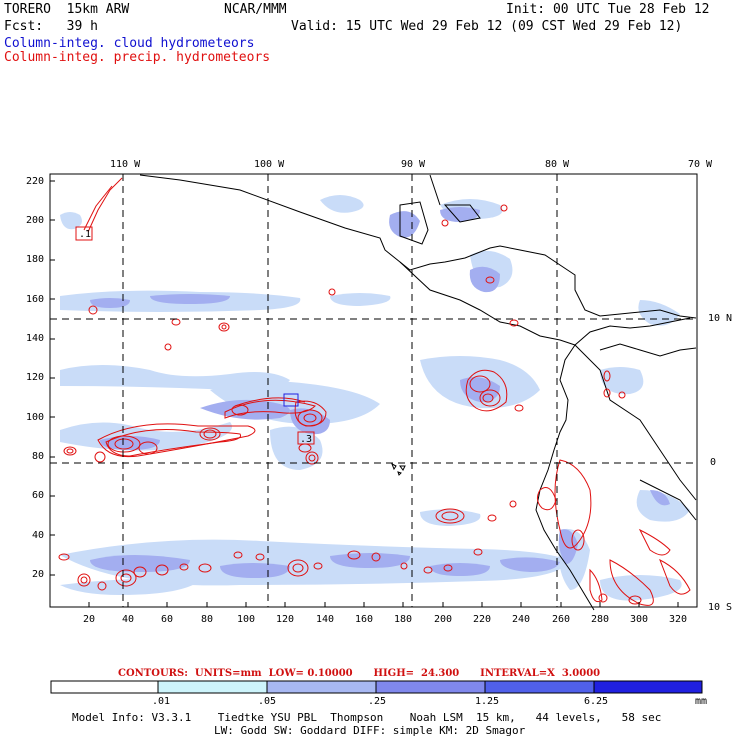 The height and width of the screenshot is (740, 740). What do you see at coordinates (364, 619) in the screenshot?
I see `x-tick: 160` at bounding box center [364, 619].